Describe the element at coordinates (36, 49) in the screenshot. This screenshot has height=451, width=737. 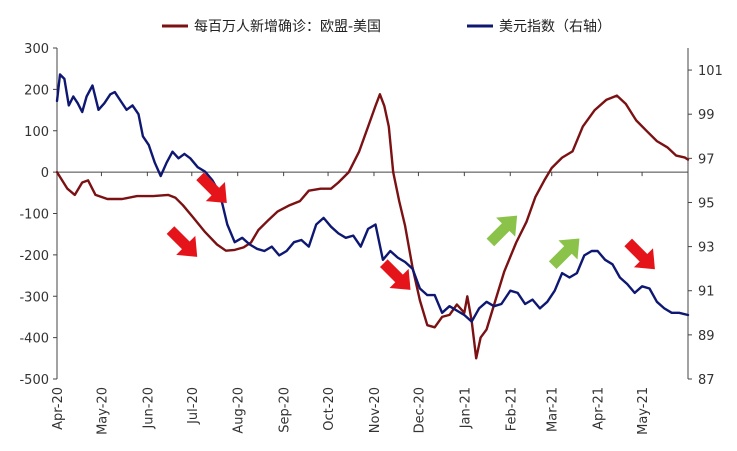
I see `left-tick-label: 300` at that location.